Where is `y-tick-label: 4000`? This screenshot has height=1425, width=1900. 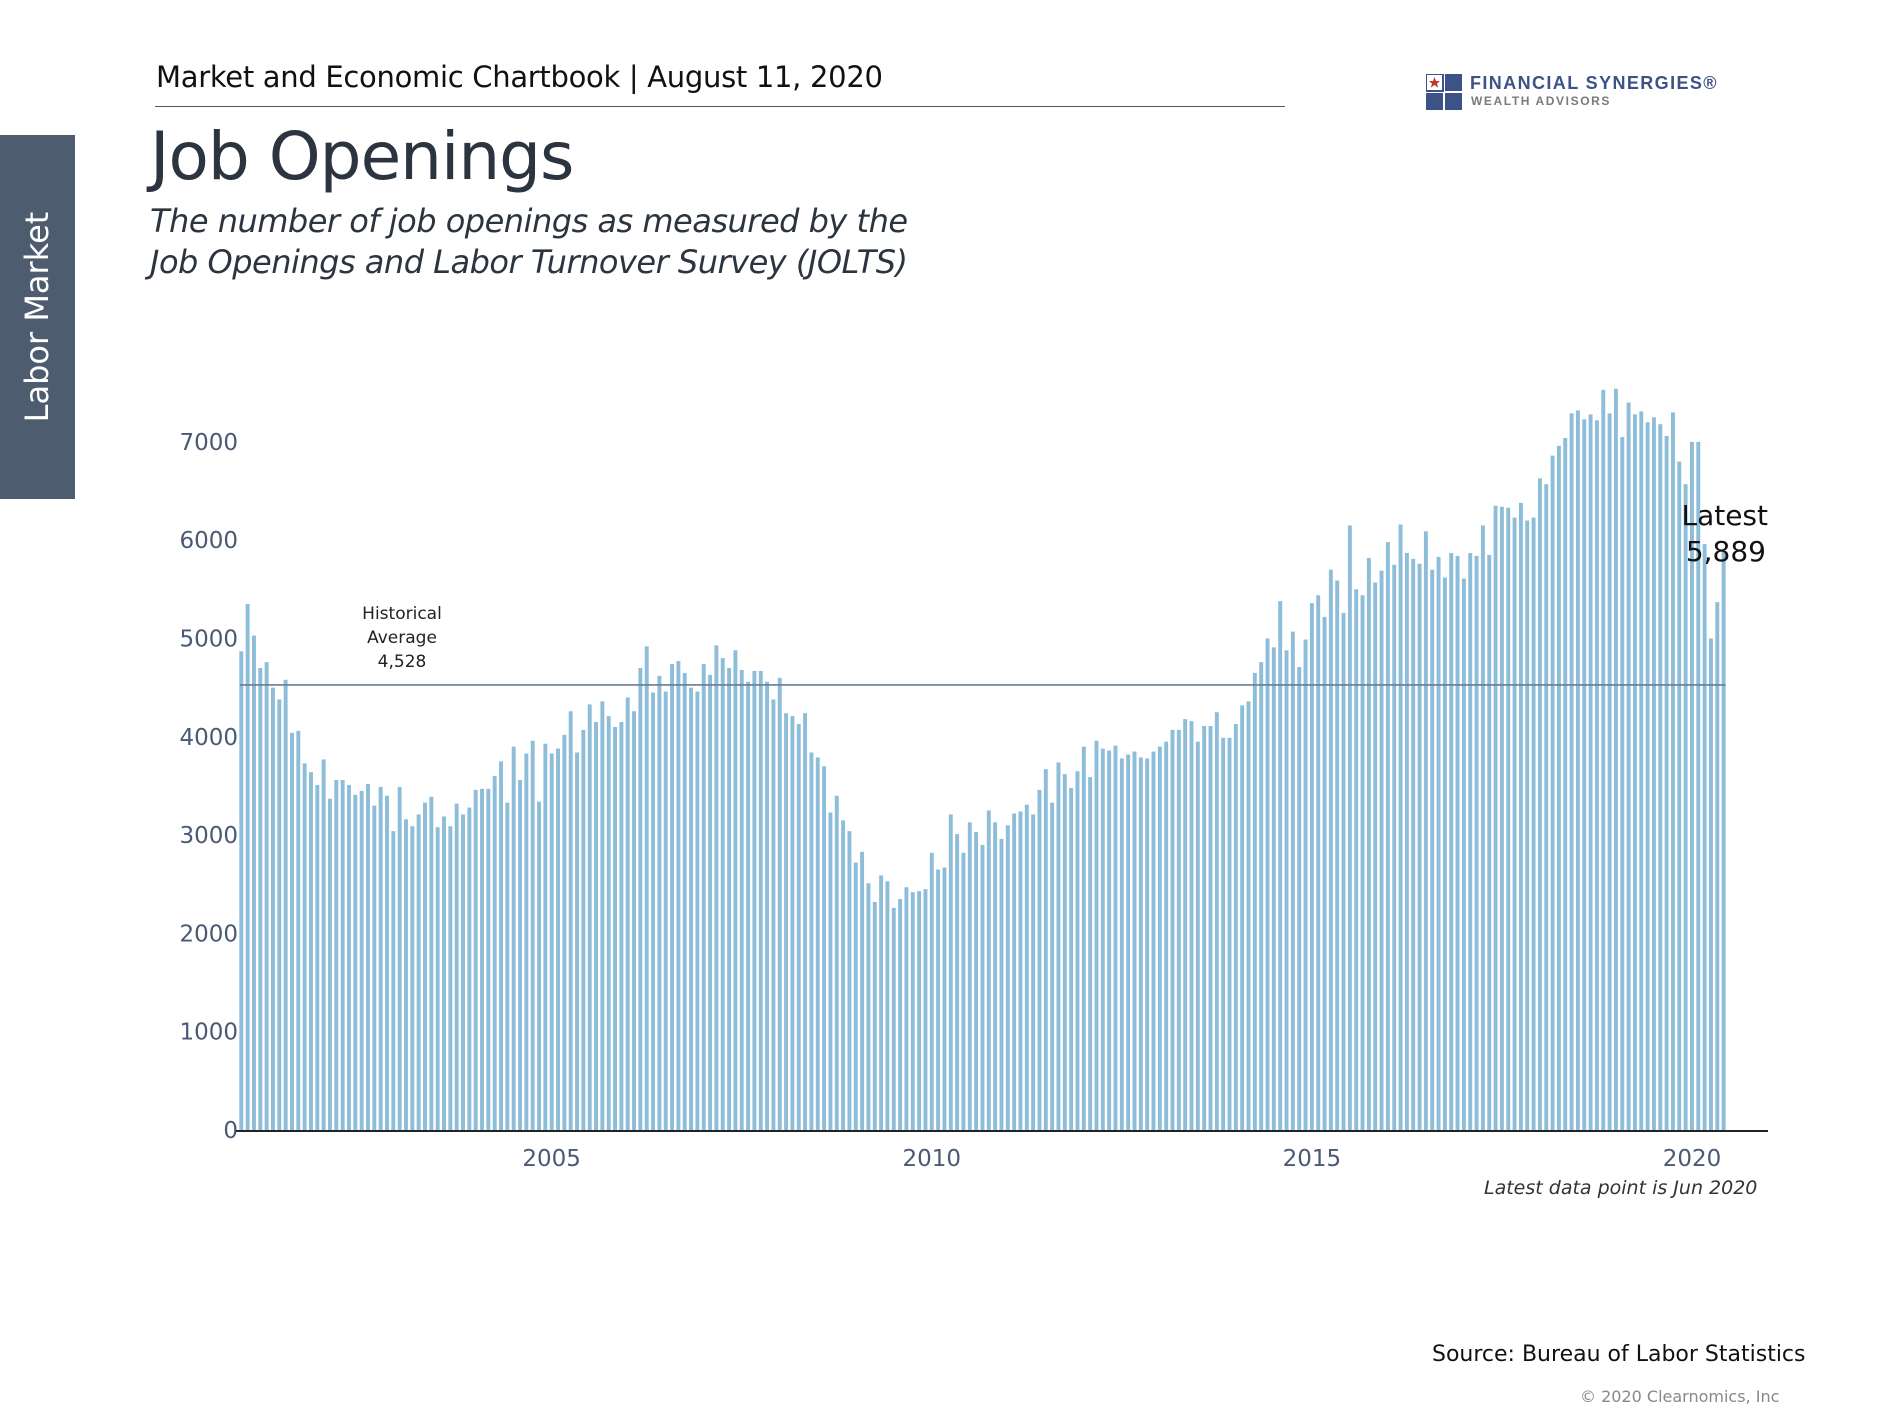
y-tick-label: 4000 is located at coordinates (208, 738).